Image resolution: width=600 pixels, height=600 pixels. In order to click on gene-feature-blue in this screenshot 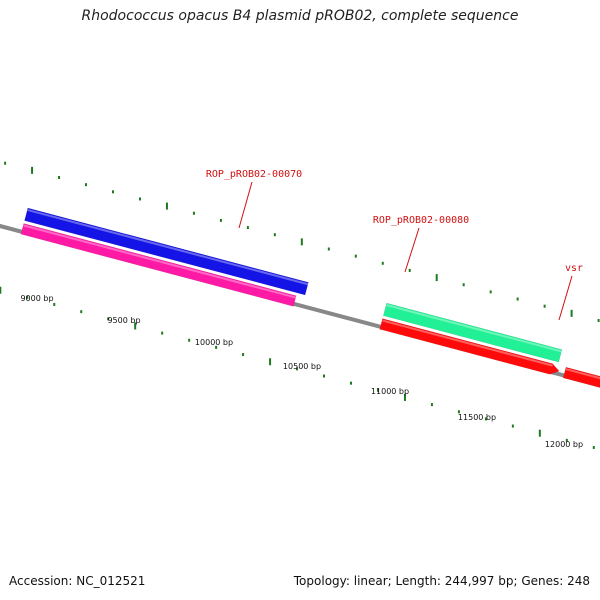, I will do `click(166, 251)`.